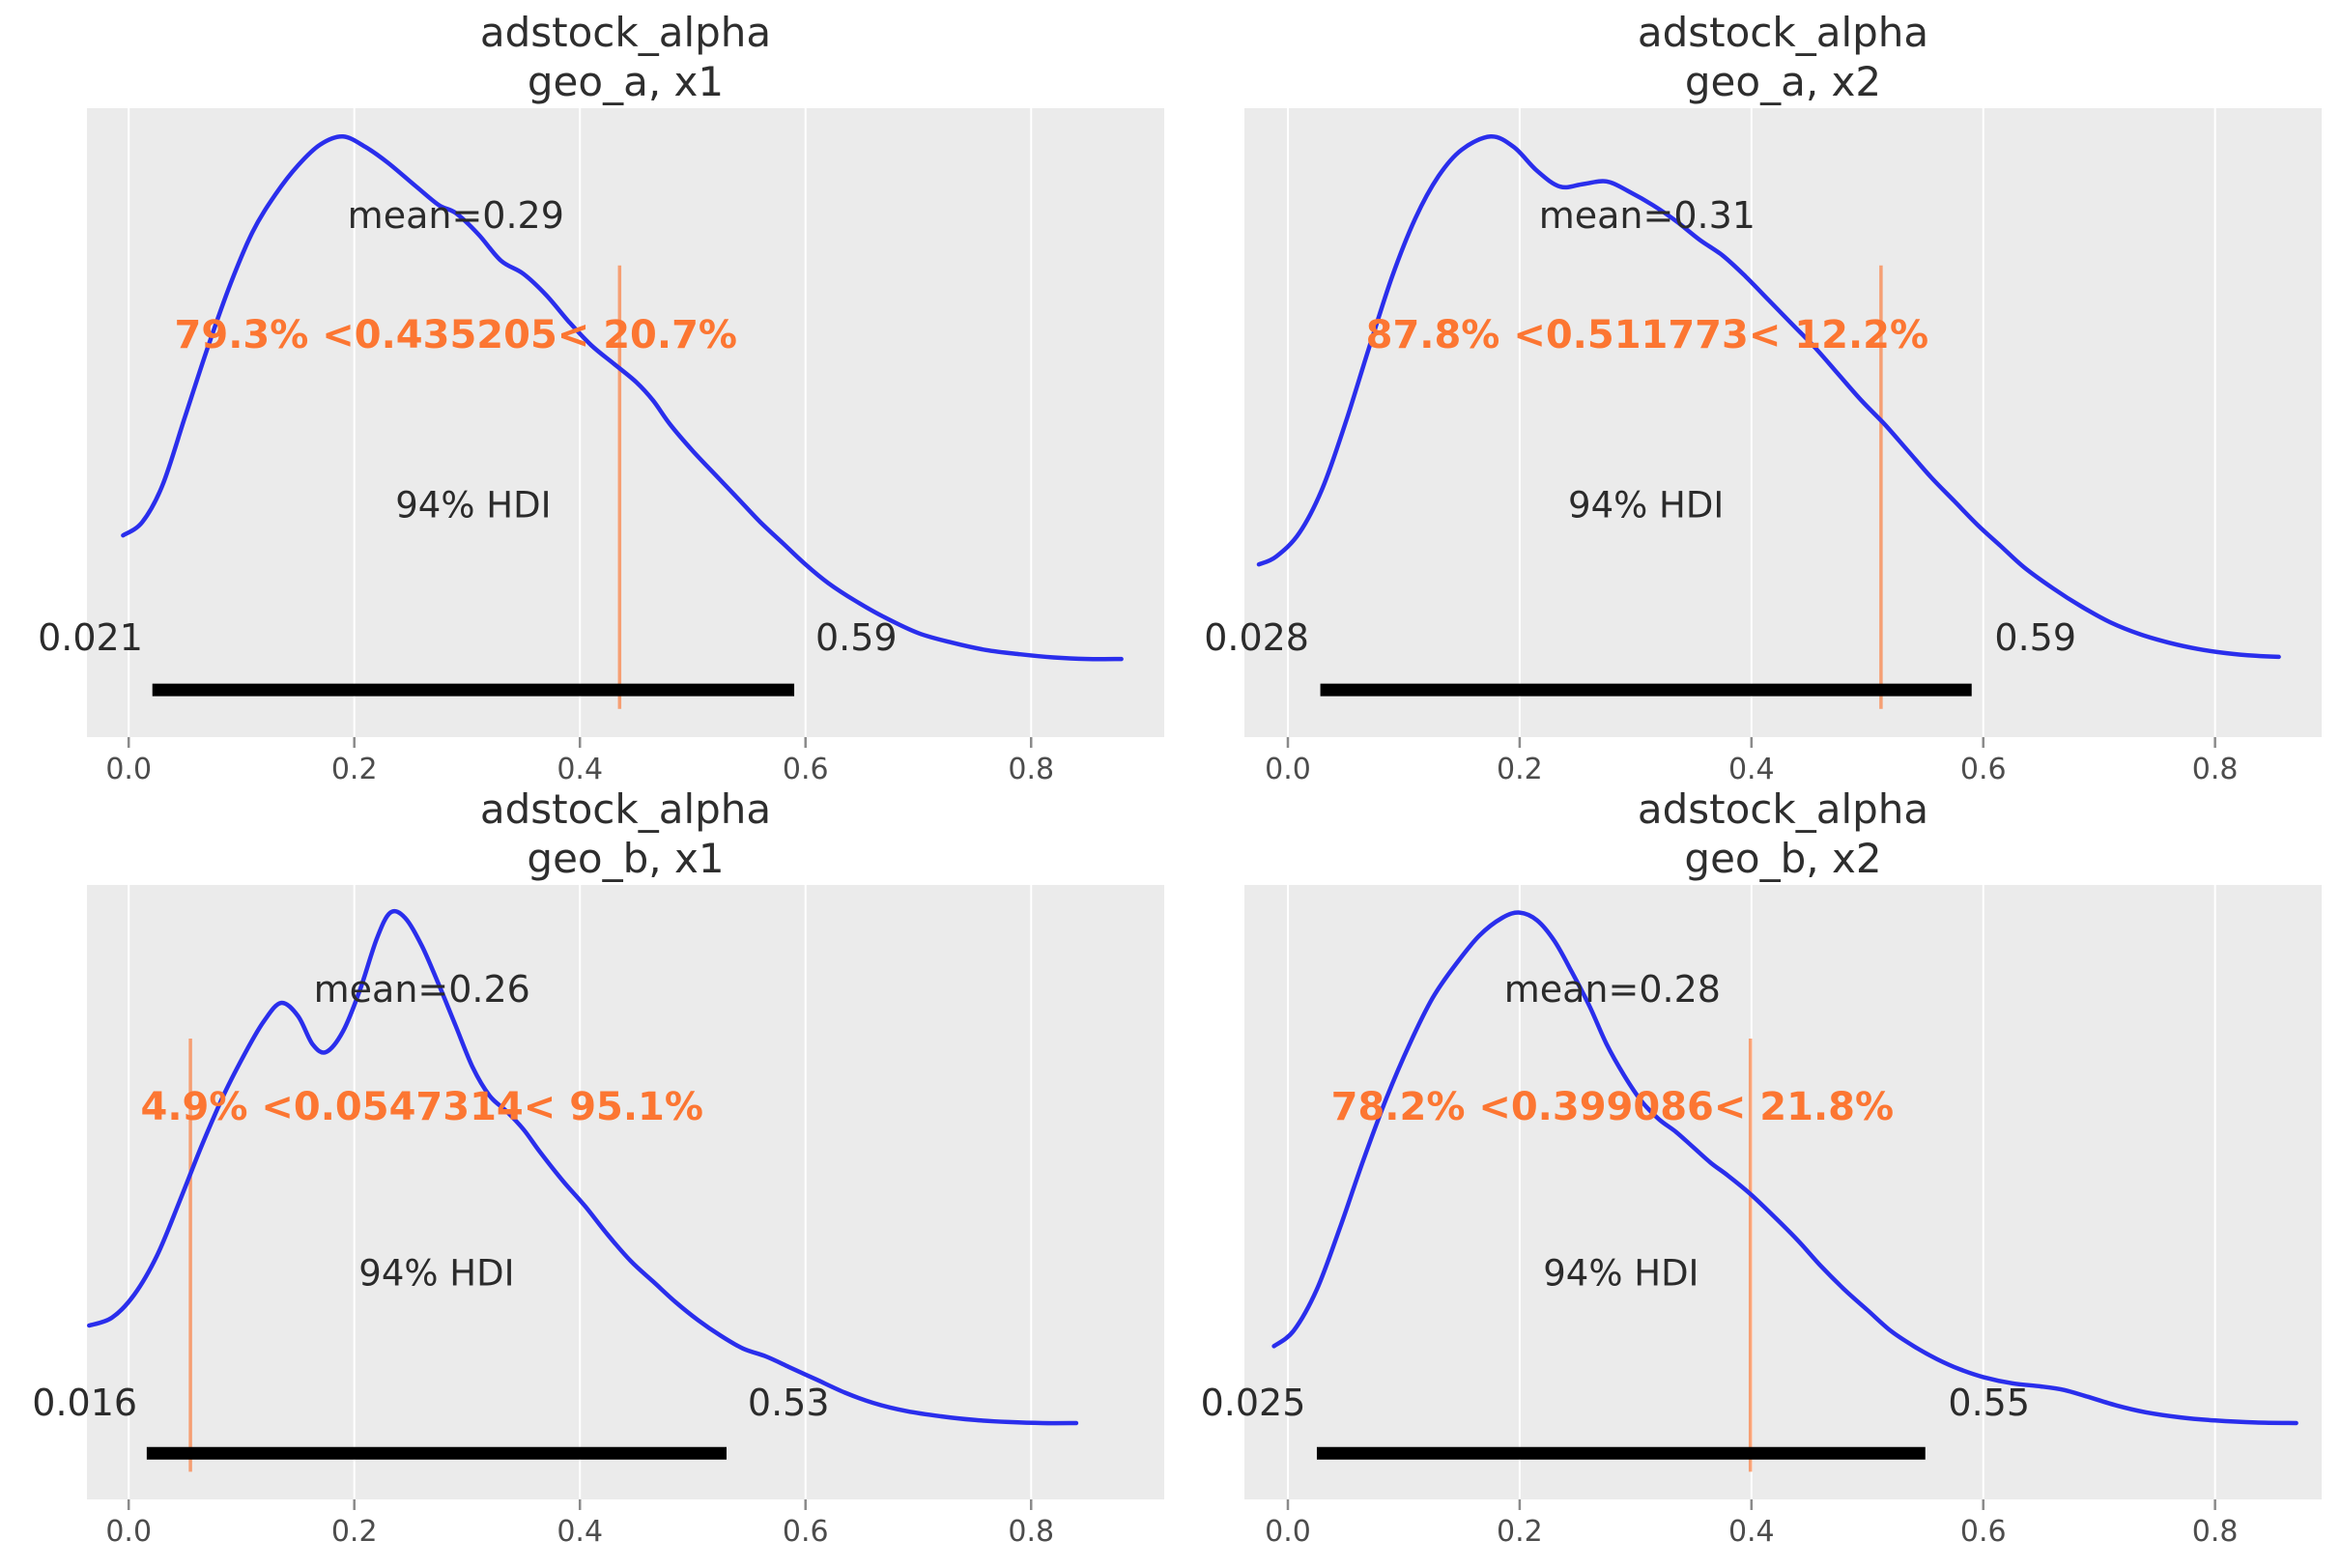  What do you see at coordinates (456, 215) in the screenshot?
I see `mean-label: mean=0.29` at bounding box center [456, 215].